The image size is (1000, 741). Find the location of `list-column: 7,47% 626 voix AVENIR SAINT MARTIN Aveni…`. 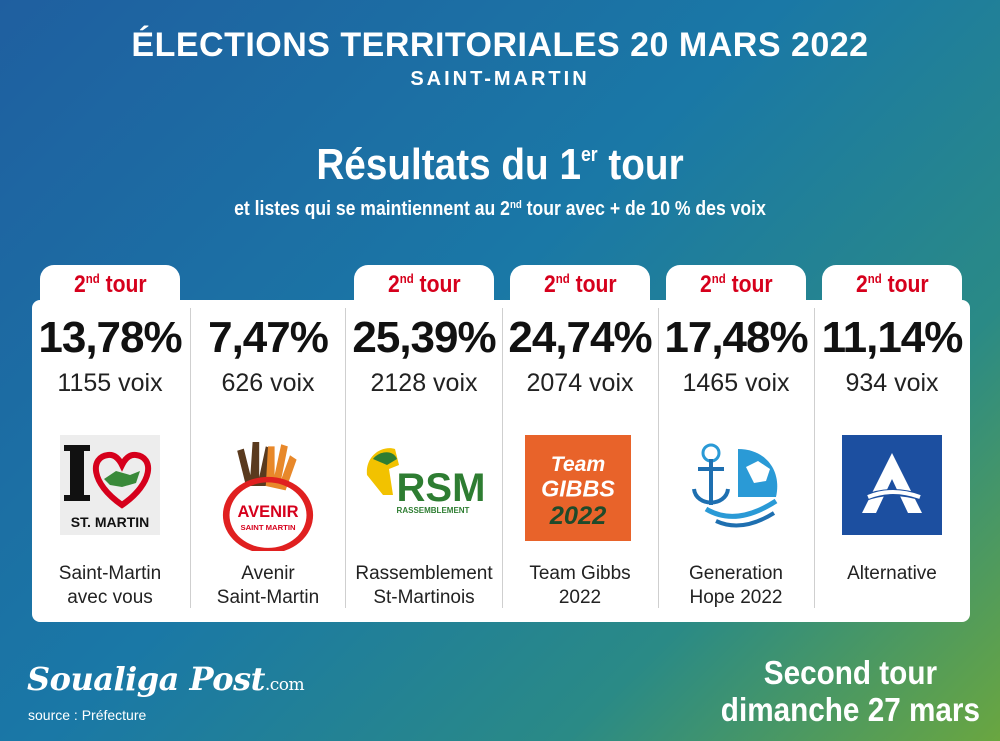

list-column: 7,47% 626 voix AVENIR SAINT MARTIN Aveni… is located at coordinates (268, 443).